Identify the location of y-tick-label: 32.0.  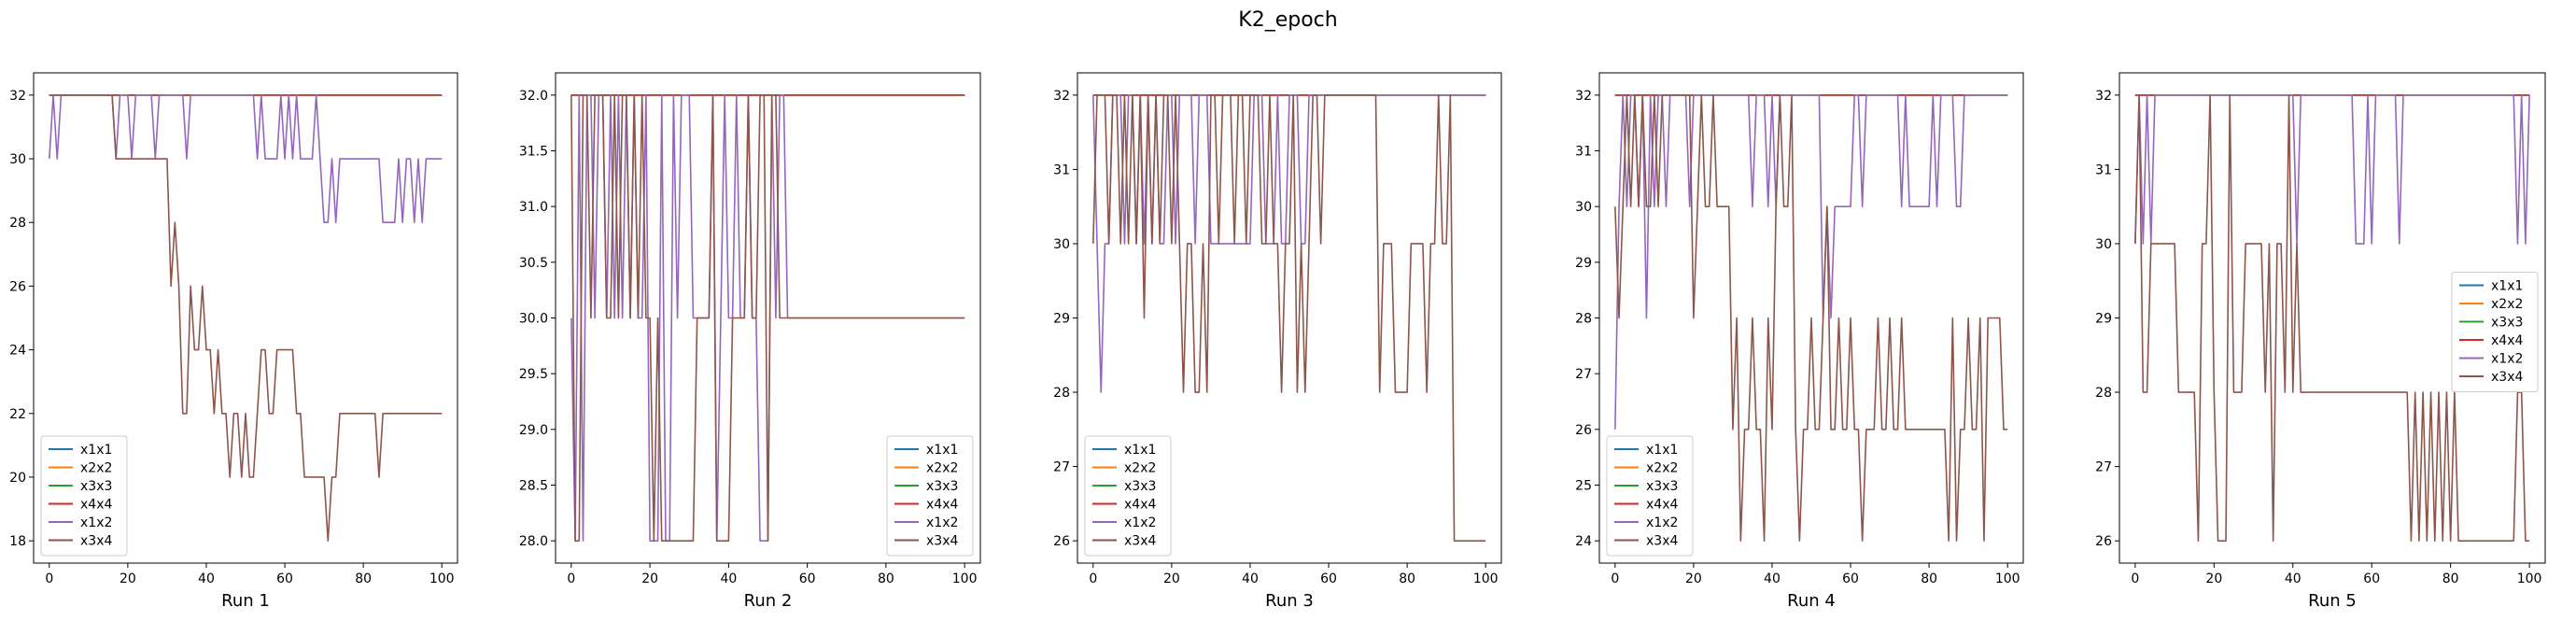
(533, 97).